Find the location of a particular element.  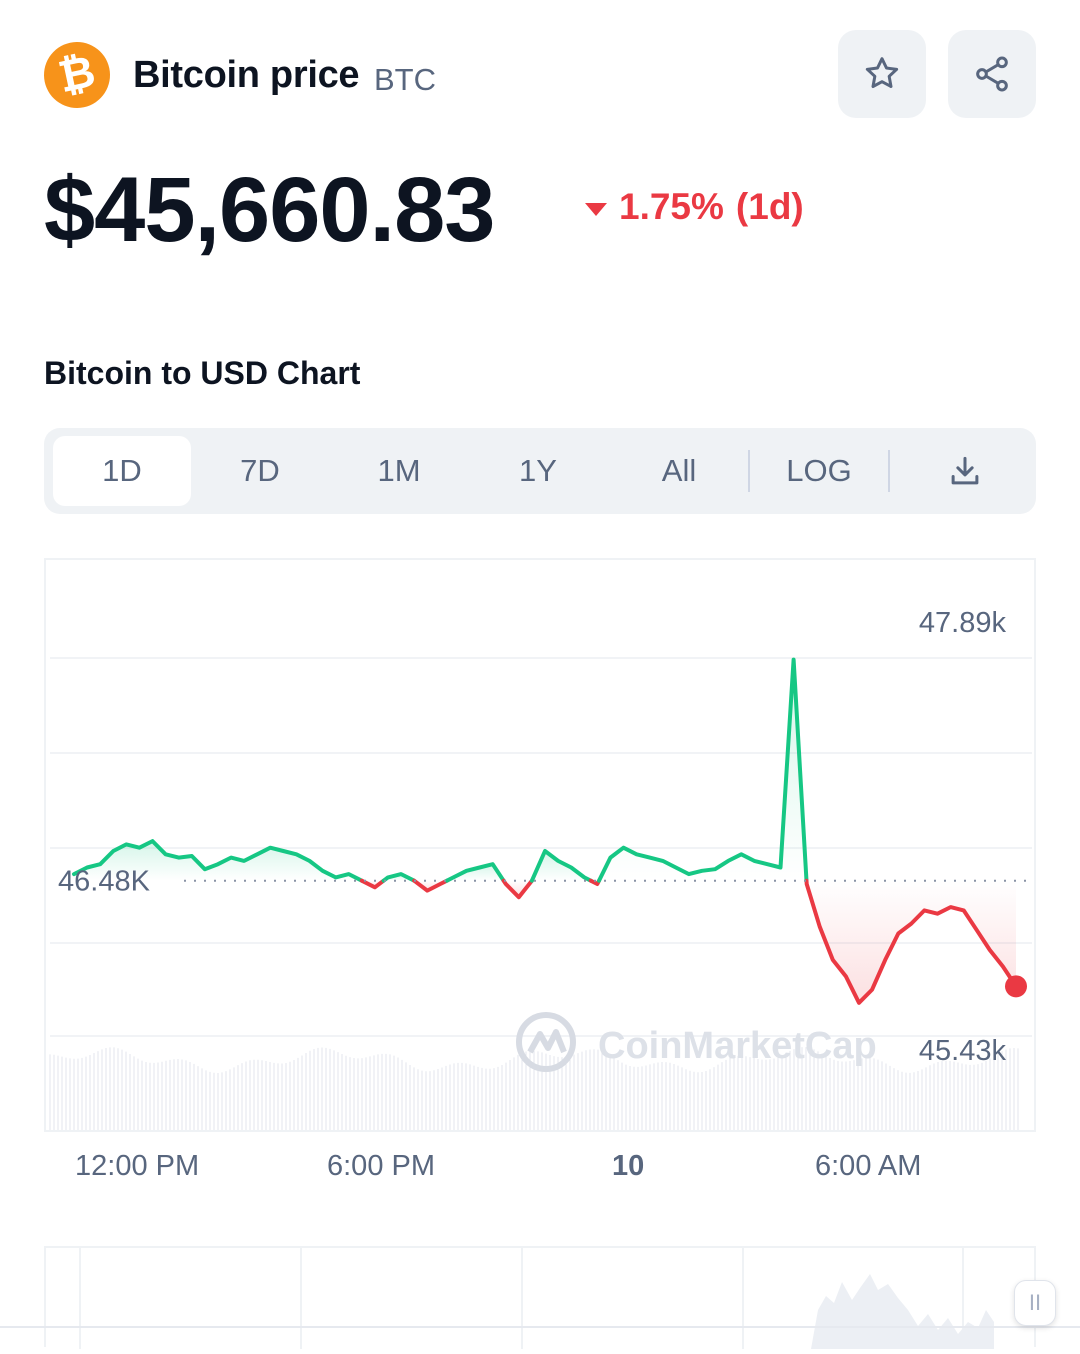

watchlist-button is located at coordinates (882, 74).